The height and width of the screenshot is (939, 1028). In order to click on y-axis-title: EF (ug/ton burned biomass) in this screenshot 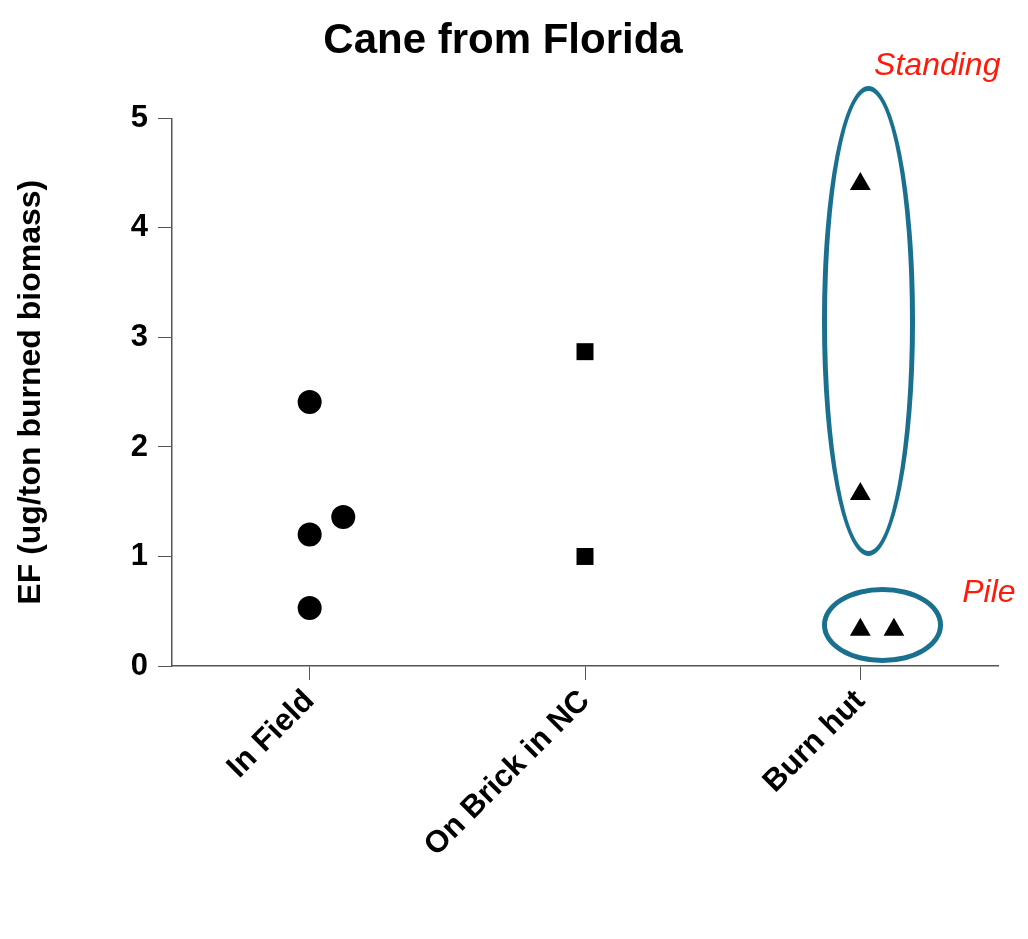, I will do `click(29, 392)`.